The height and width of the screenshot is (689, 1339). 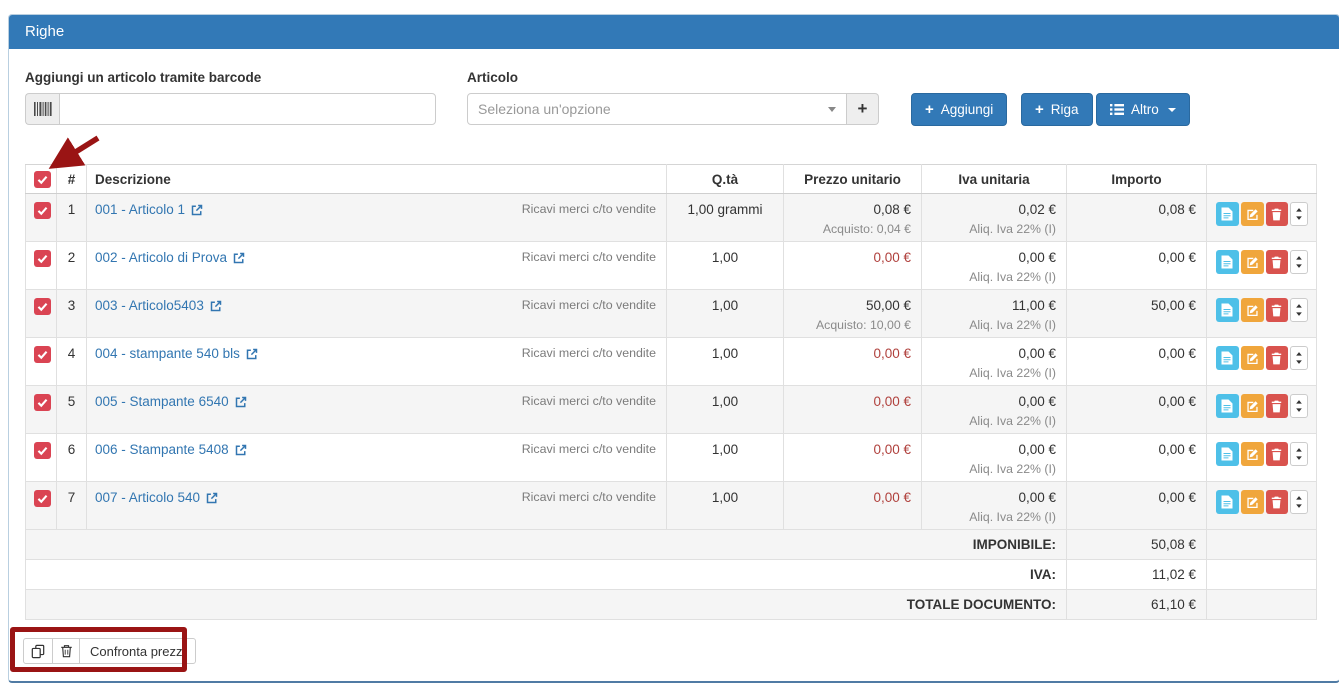 What do you see at coordinates (158, 305) in the screenshot?
I see `article-link: 003 - Articolo5403` at bounding box center [158, 305].